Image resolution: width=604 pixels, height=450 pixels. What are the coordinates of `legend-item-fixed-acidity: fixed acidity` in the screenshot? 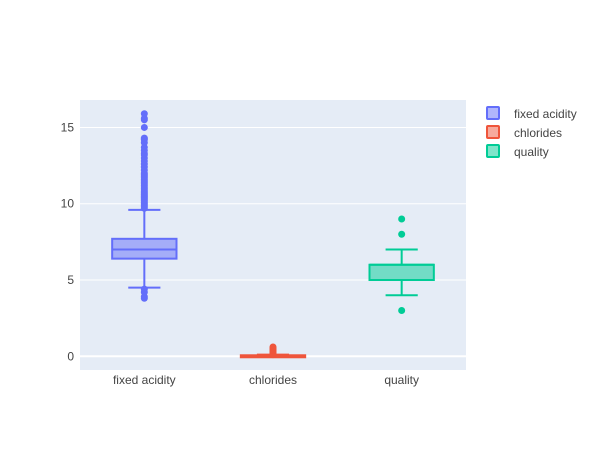 It's located at (531, 113).